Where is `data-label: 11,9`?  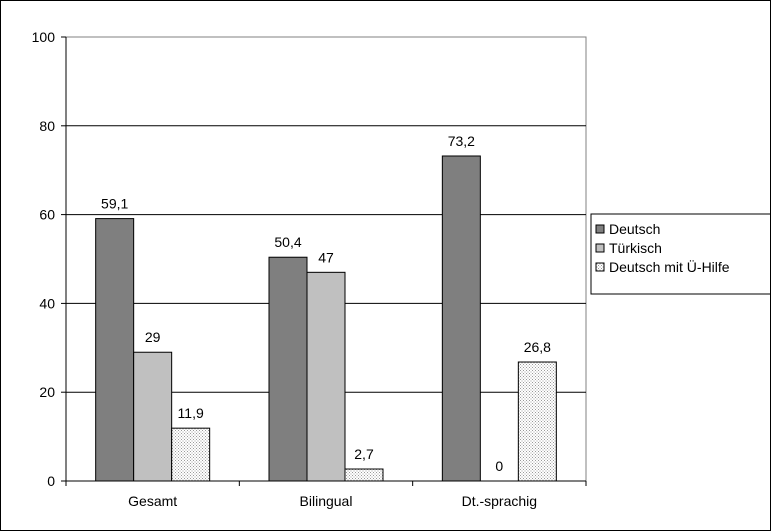 data-label: 11,9 is located at coordinates (191, 413).